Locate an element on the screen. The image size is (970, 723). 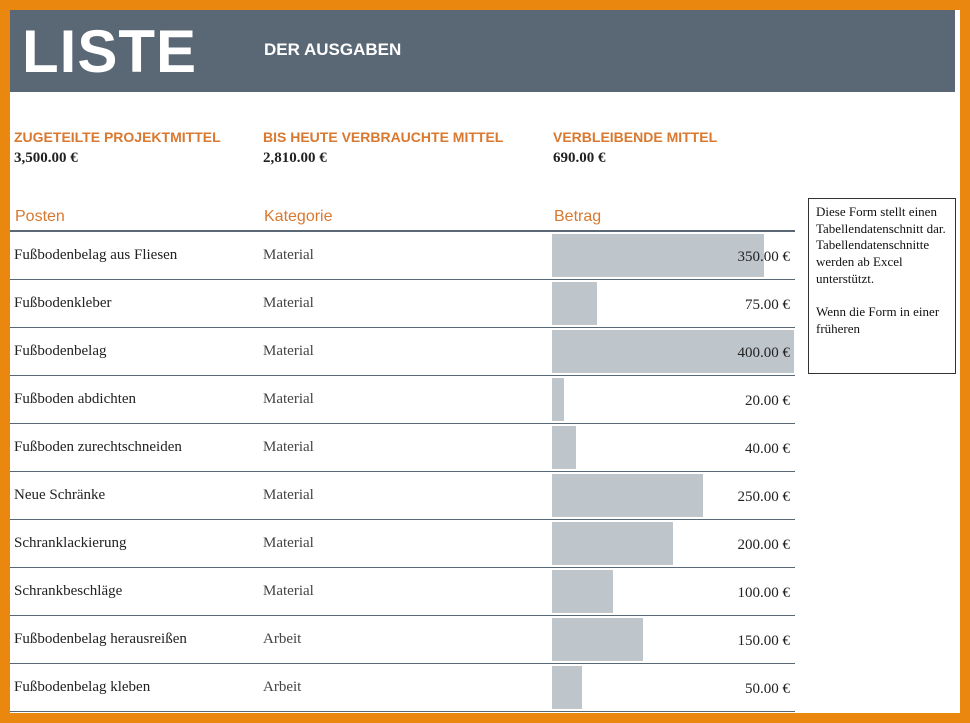
table-row: Neue Schränke Material 250.00 € is located at coordinates (402, 496).